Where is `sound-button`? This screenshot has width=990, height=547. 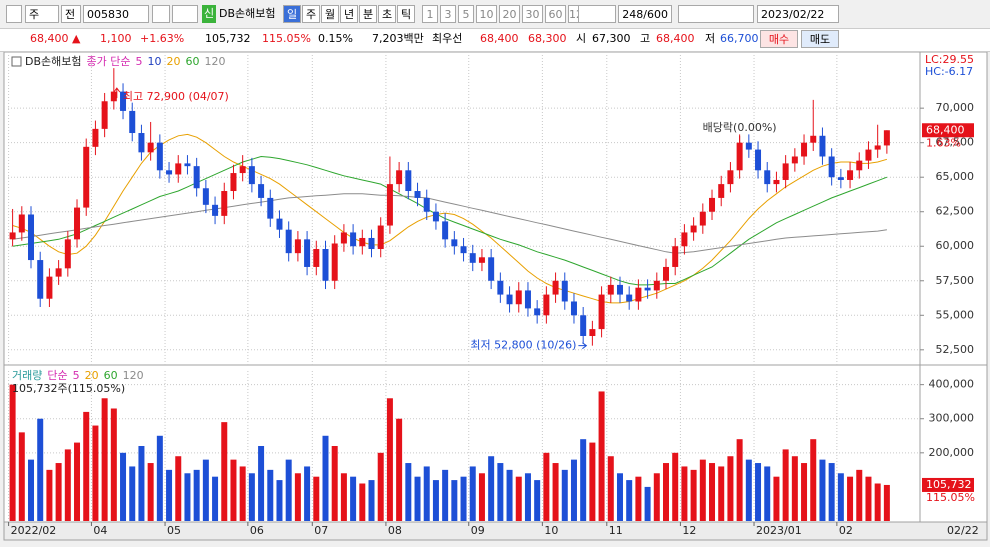
sound-button is located at coordinates (185, 14).